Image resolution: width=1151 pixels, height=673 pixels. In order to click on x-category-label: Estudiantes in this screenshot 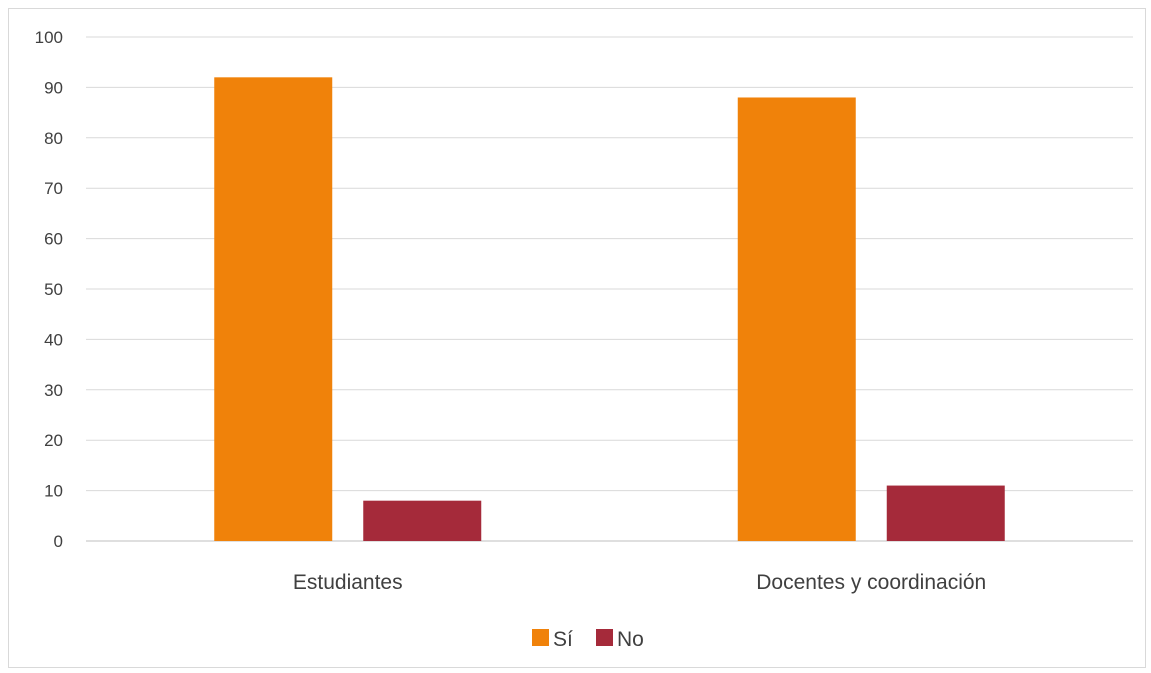, I will do `click(348, 582)`.